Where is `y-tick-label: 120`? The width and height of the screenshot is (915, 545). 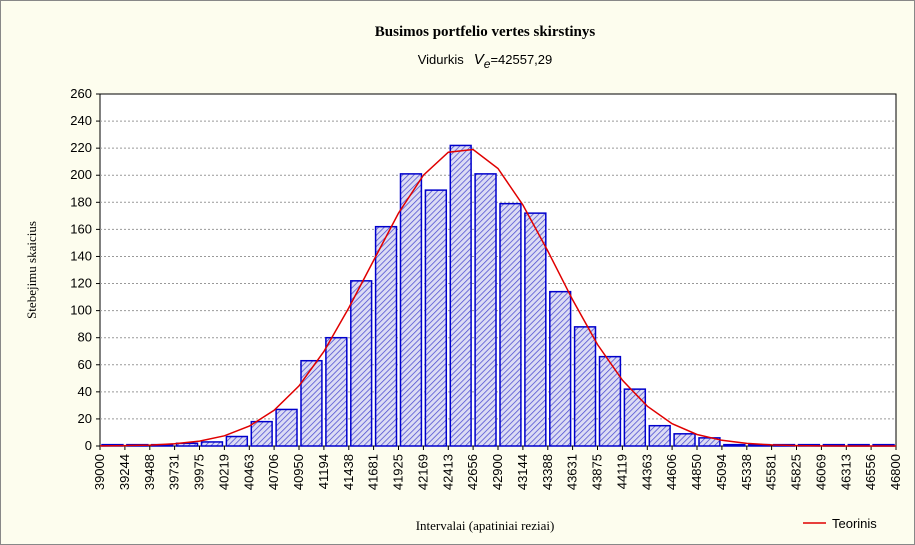 y-tick-label: 120 is located at coordinates (81, 283).